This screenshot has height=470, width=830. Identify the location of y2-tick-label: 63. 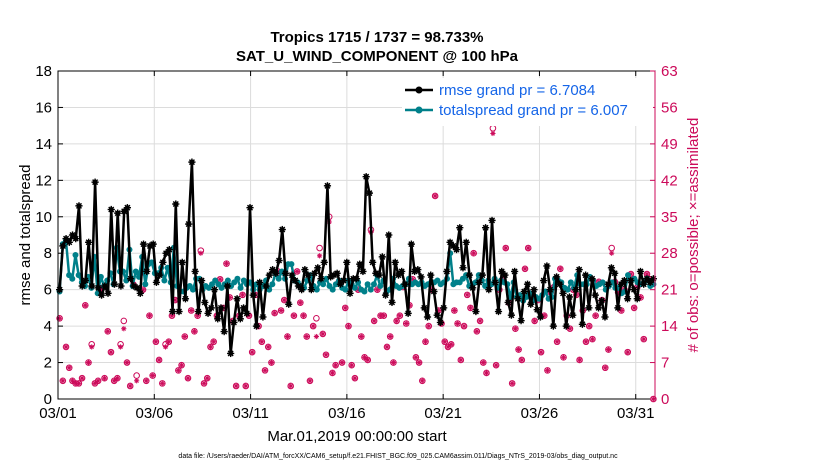
(669, 71).